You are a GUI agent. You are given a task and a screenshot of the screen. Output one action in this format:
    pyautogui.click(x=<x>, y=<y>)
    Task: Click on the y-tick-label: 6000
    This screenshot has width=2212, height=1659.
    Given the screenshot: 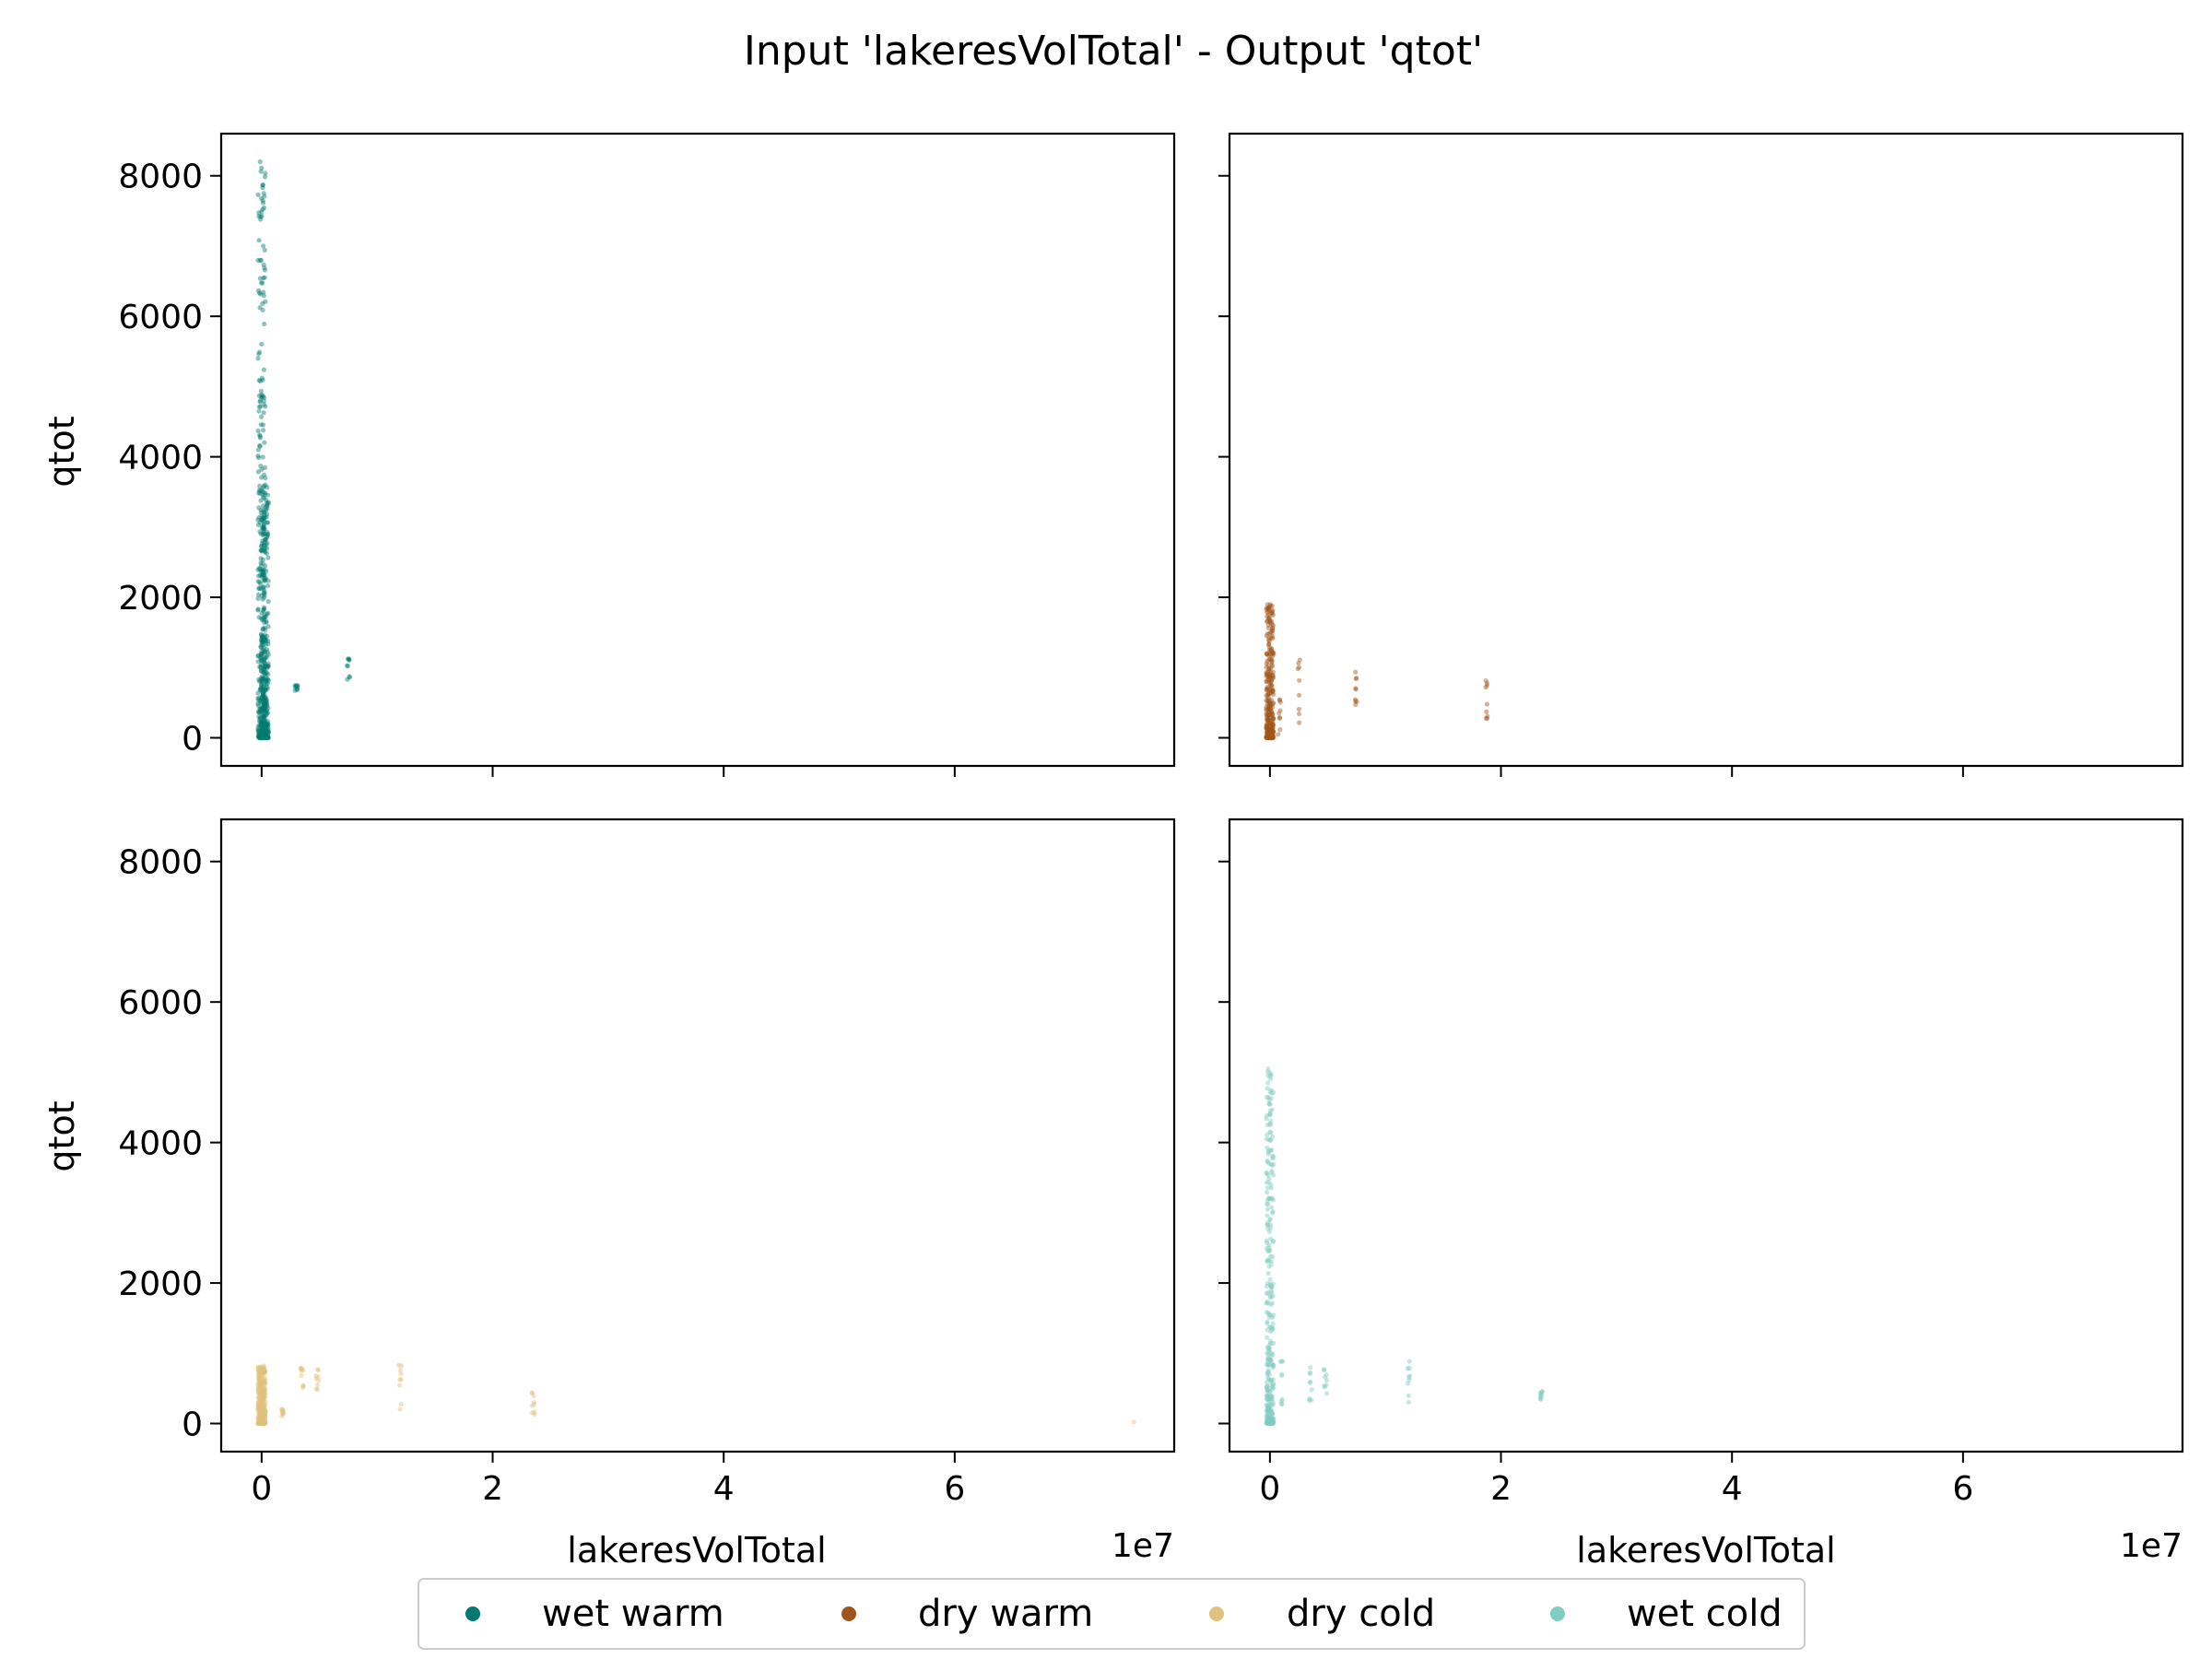 What is the action you would take?
    pyautogui.click(x=160, y=317)
    